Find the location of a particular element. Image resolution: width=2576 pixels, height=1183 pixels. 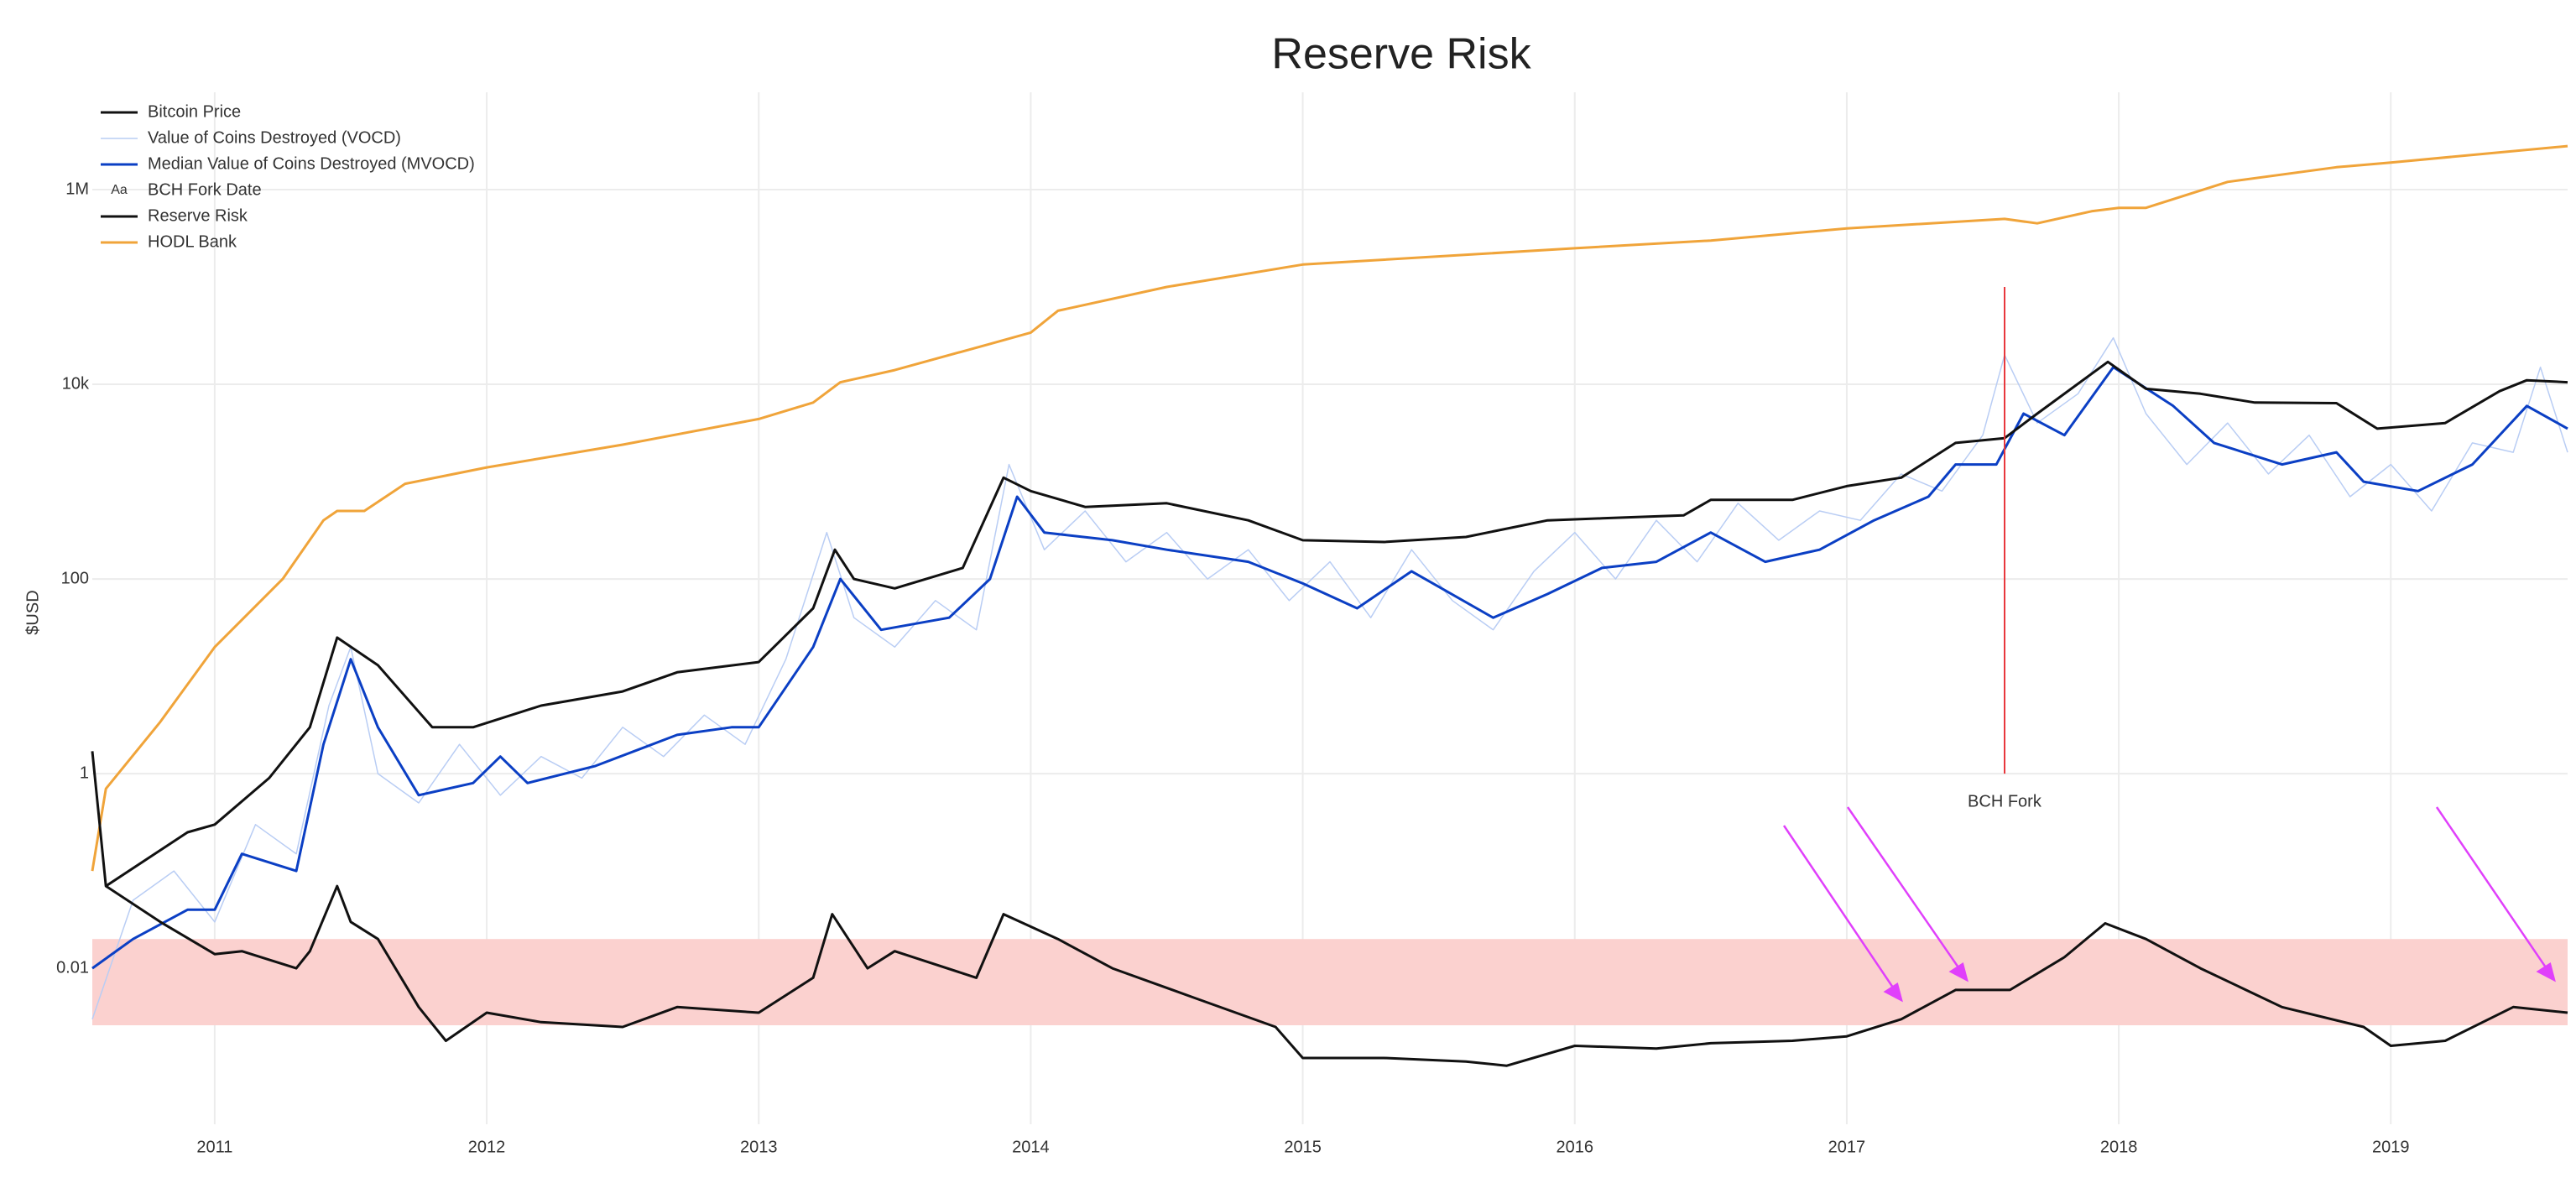

x-tick-label: 2013 is located at coordinates (759, 1147).